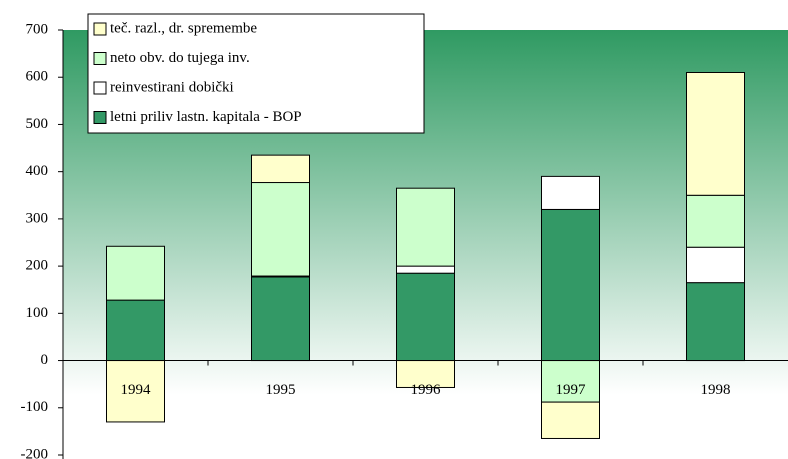  I want to click on y-tick-label: 400, so click(37, 171).